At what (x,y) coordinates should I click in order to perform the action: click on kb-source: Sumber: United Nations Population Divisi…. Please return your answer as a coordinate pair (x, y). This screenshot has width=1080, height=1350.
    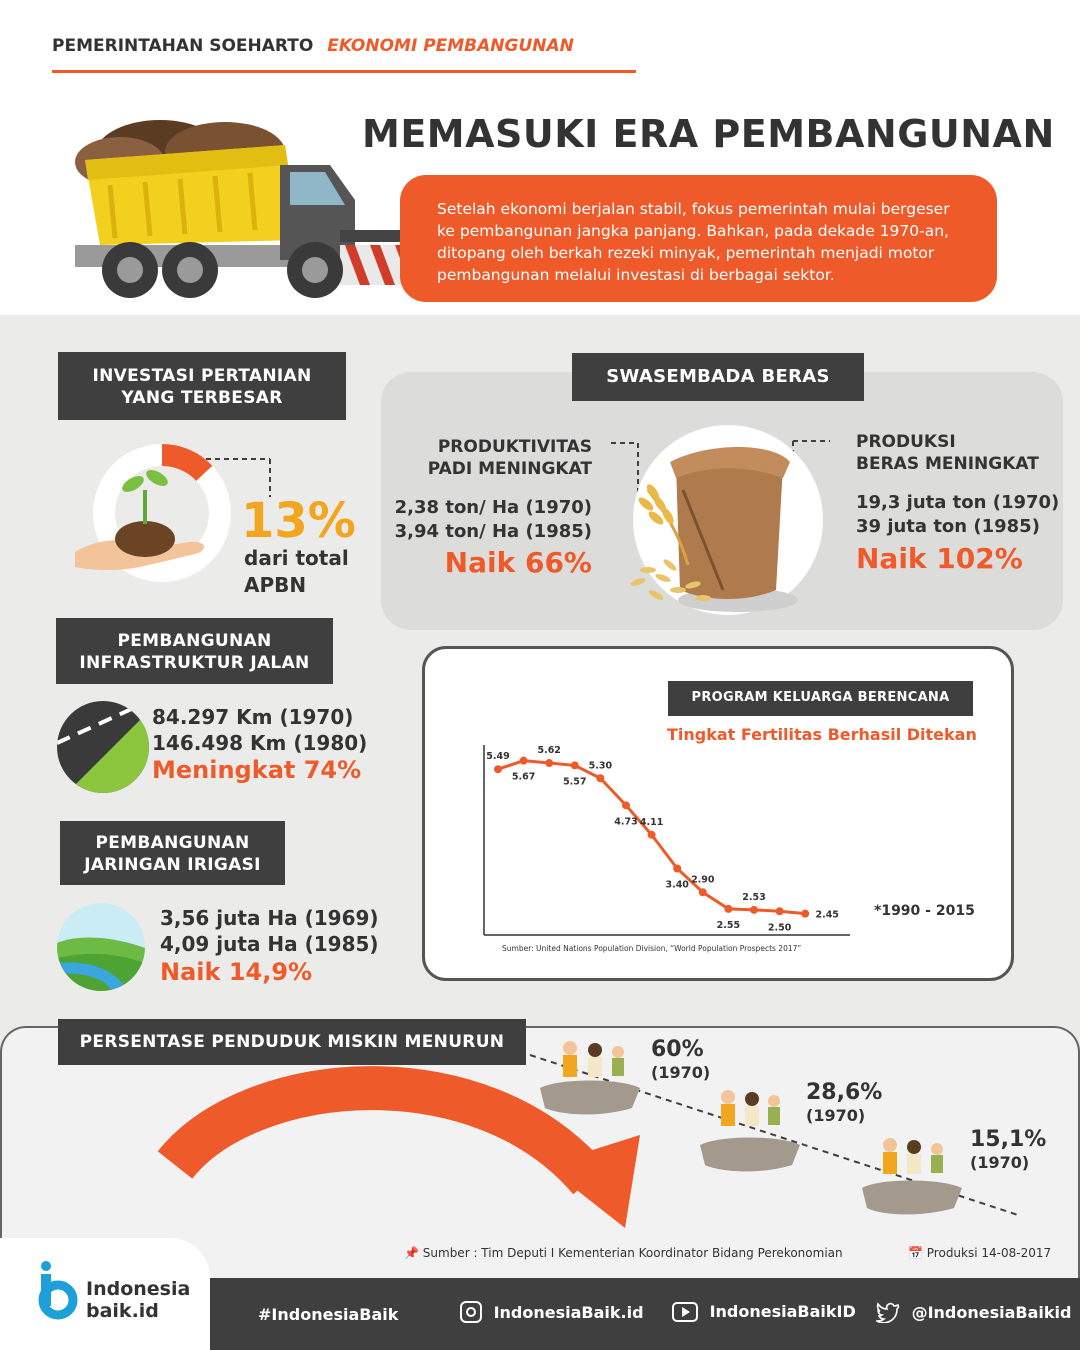
    Looking at the image, I should click on (652, 948).